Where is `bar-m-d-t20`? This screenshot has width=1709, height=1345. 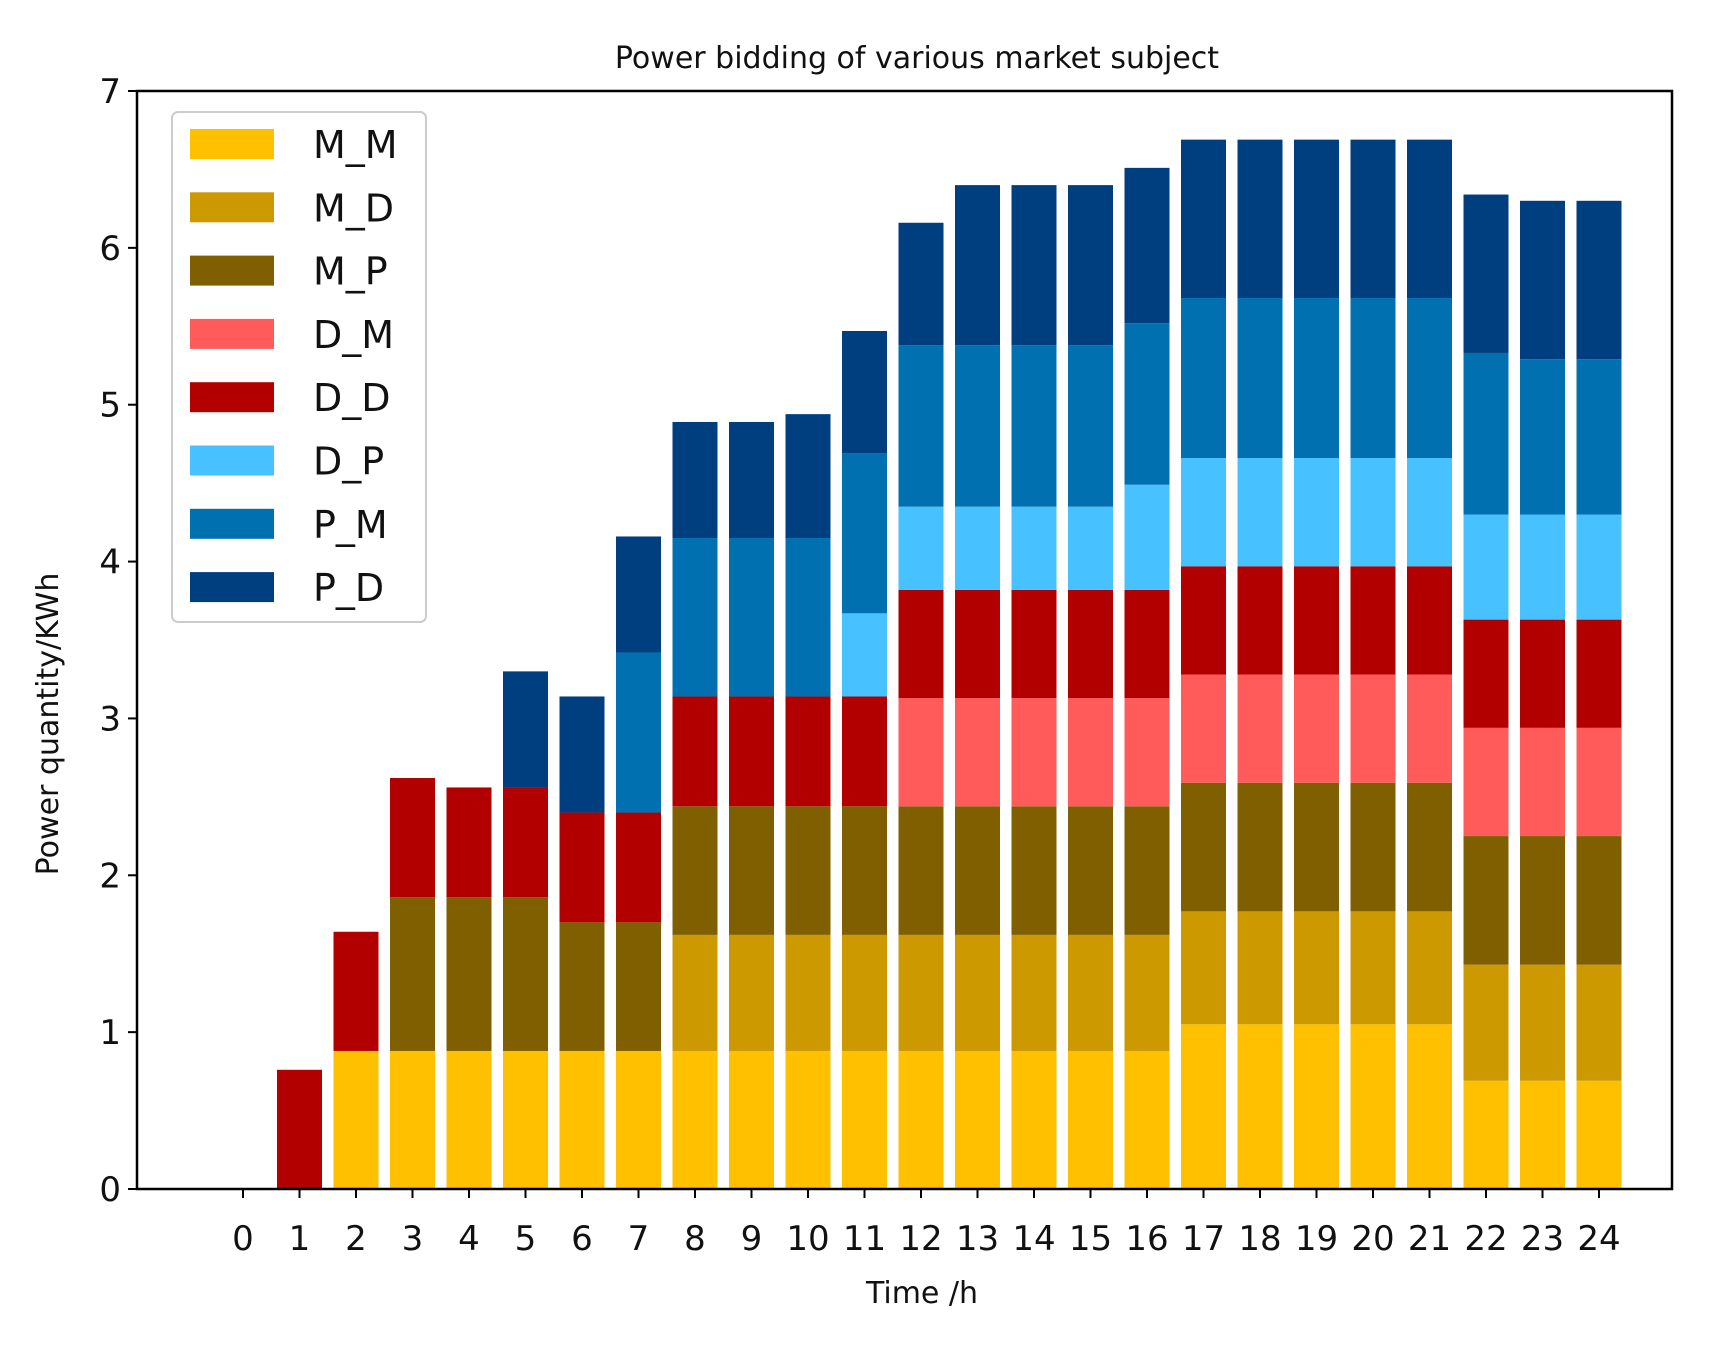
bar-m-d-t20 is located at coordinates (1373, 968).